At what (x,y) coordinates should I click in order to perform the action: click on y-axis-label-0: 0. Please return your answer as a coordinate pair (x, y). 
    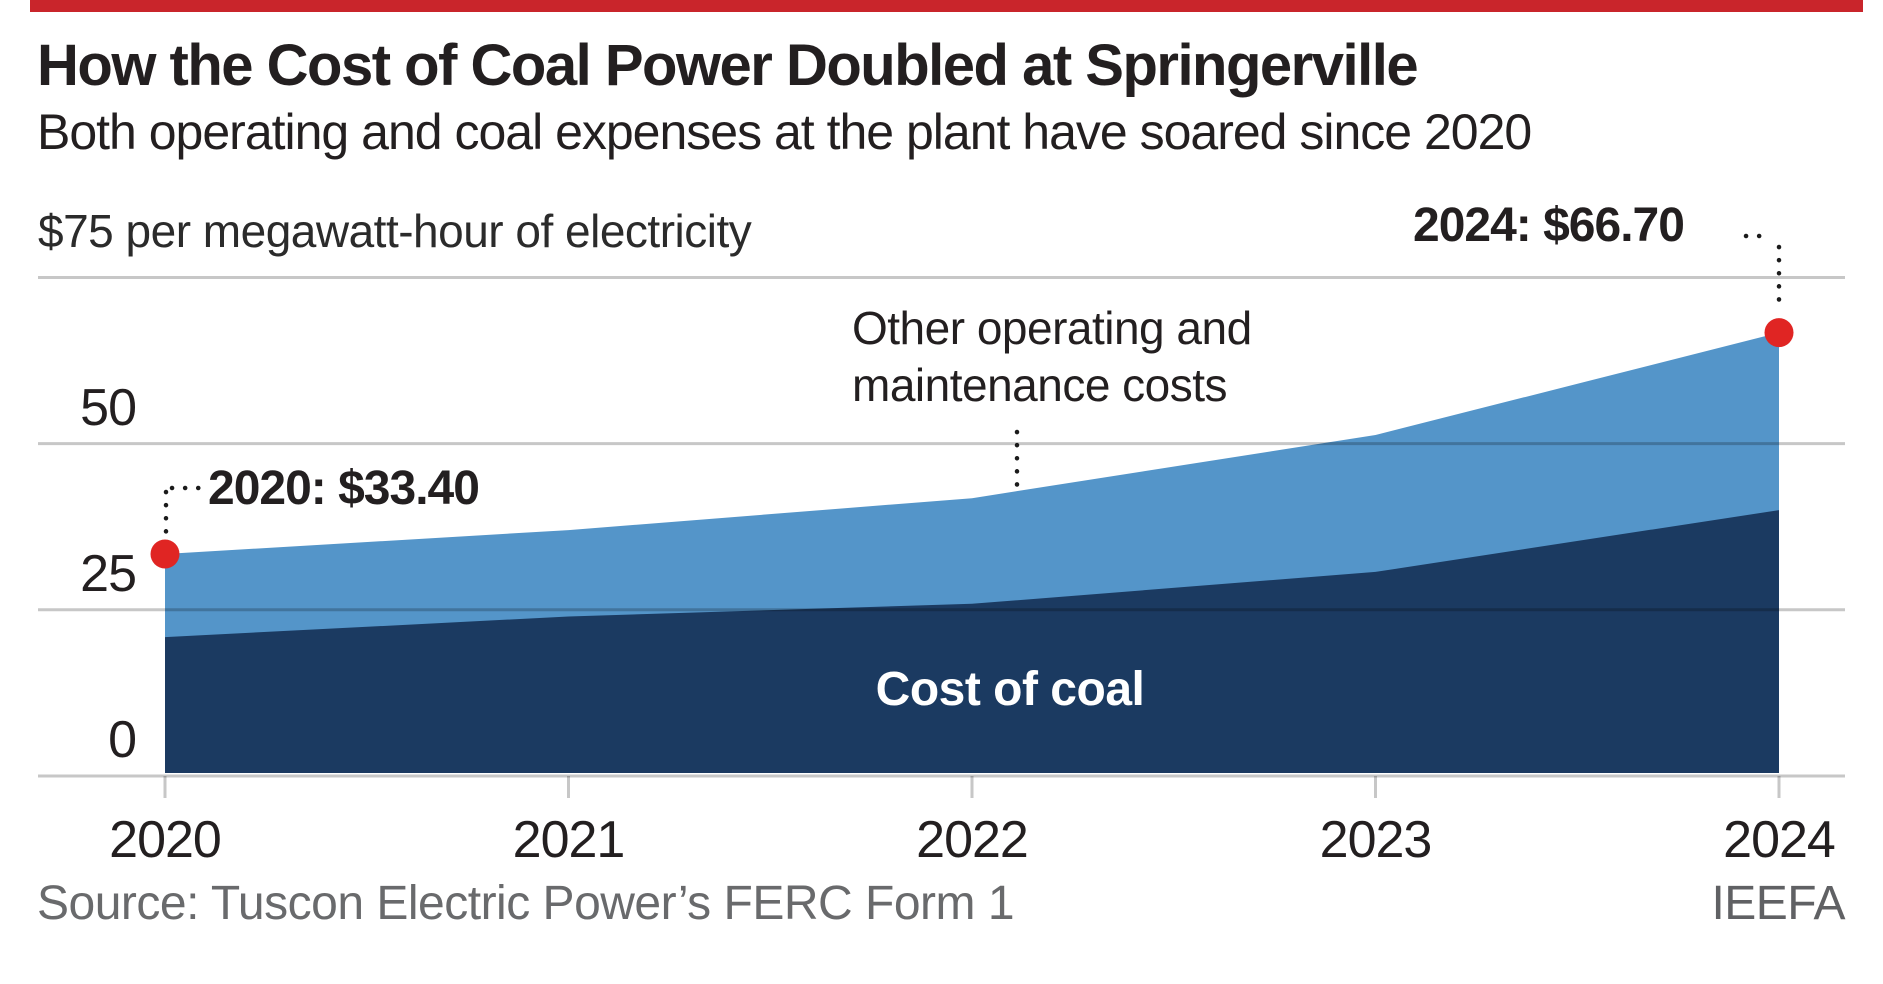
    Looking at the image, I should click on (122, 740).